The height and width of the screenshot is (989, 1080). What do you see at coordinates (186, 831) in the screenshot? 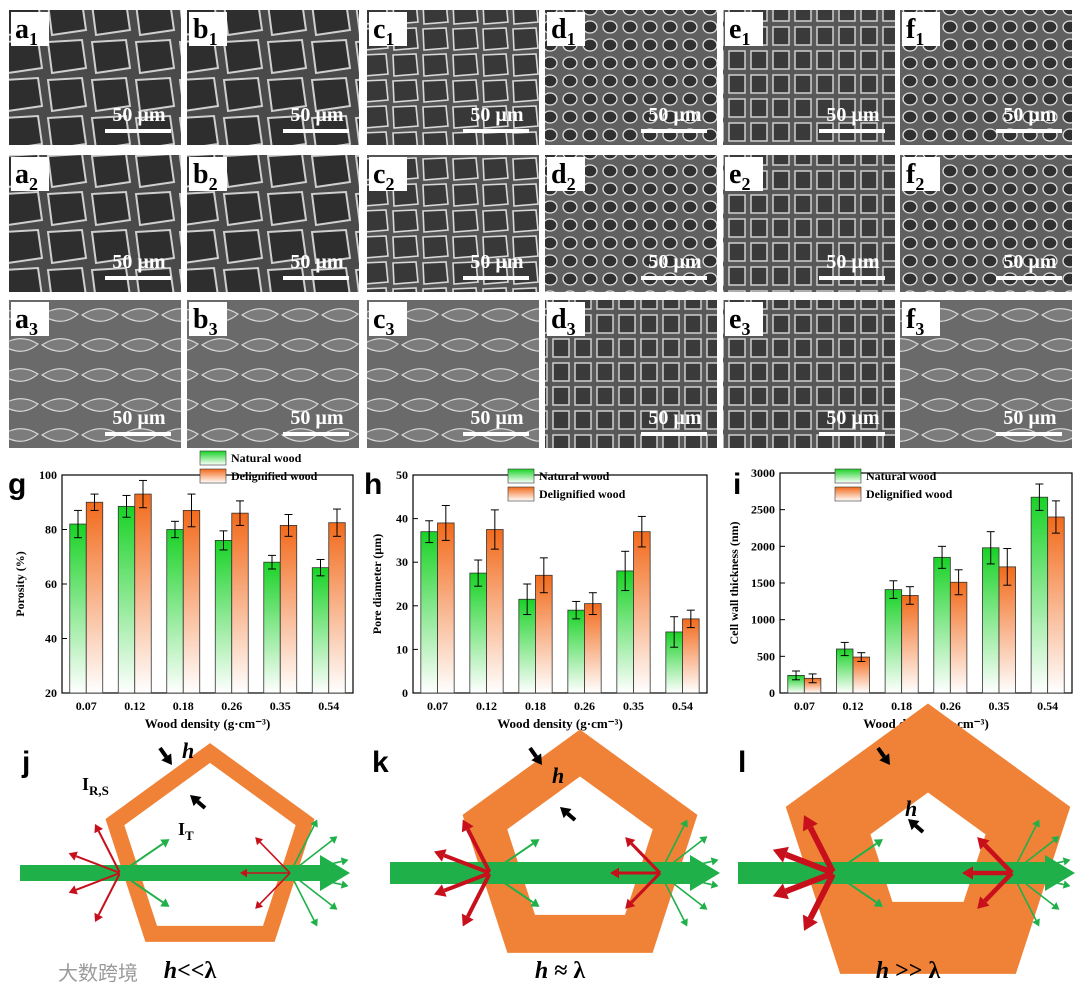
I see `transmit-label: IT` at bounding box center [186, 831].